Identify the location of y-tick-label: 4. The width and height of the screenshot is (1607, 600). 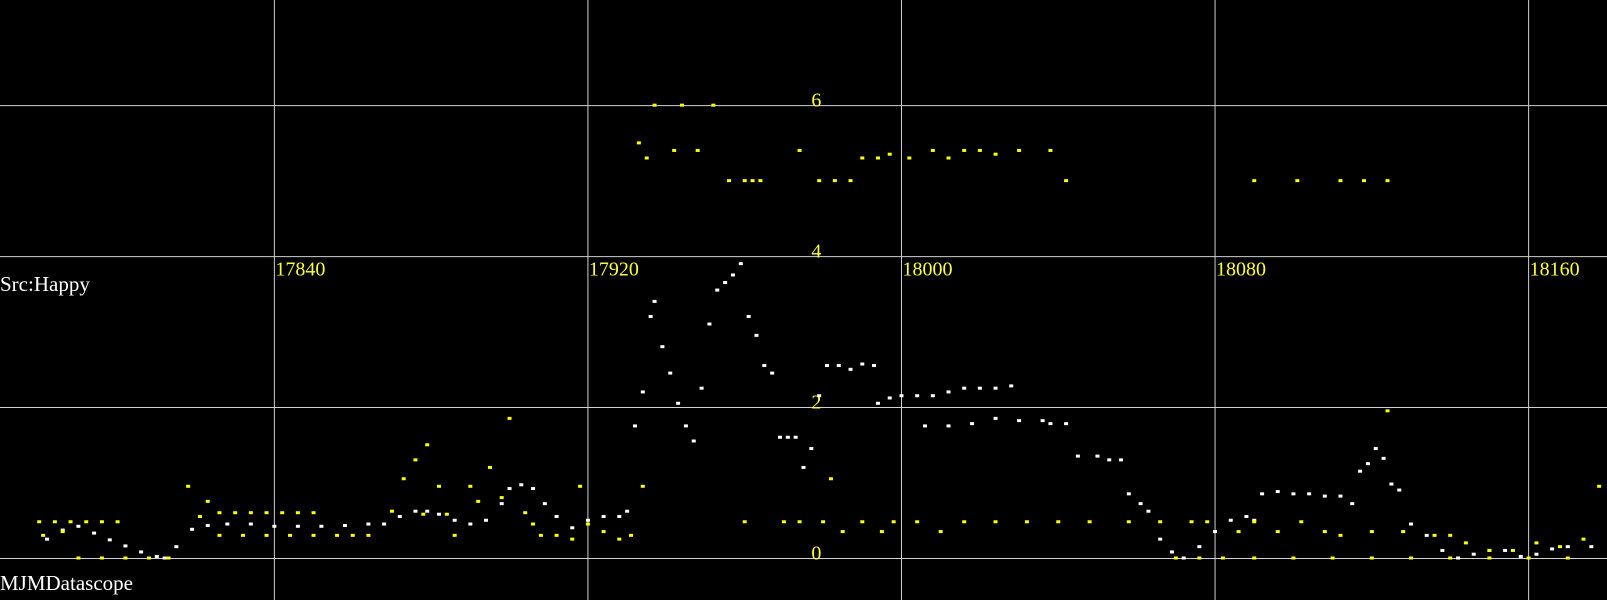
(816, 252).